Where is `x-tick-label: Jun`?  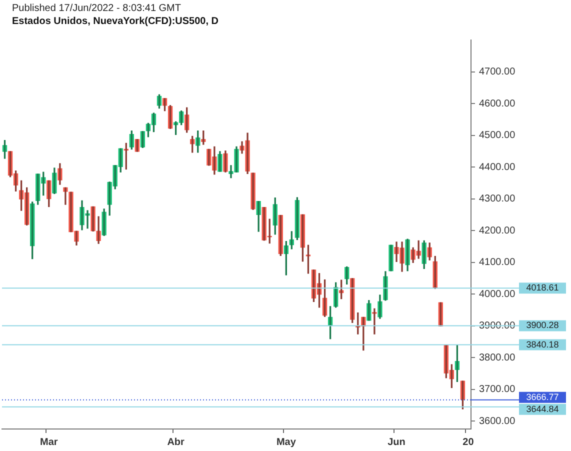
x-tick-label: Jun is located at coordinates (397, 442).